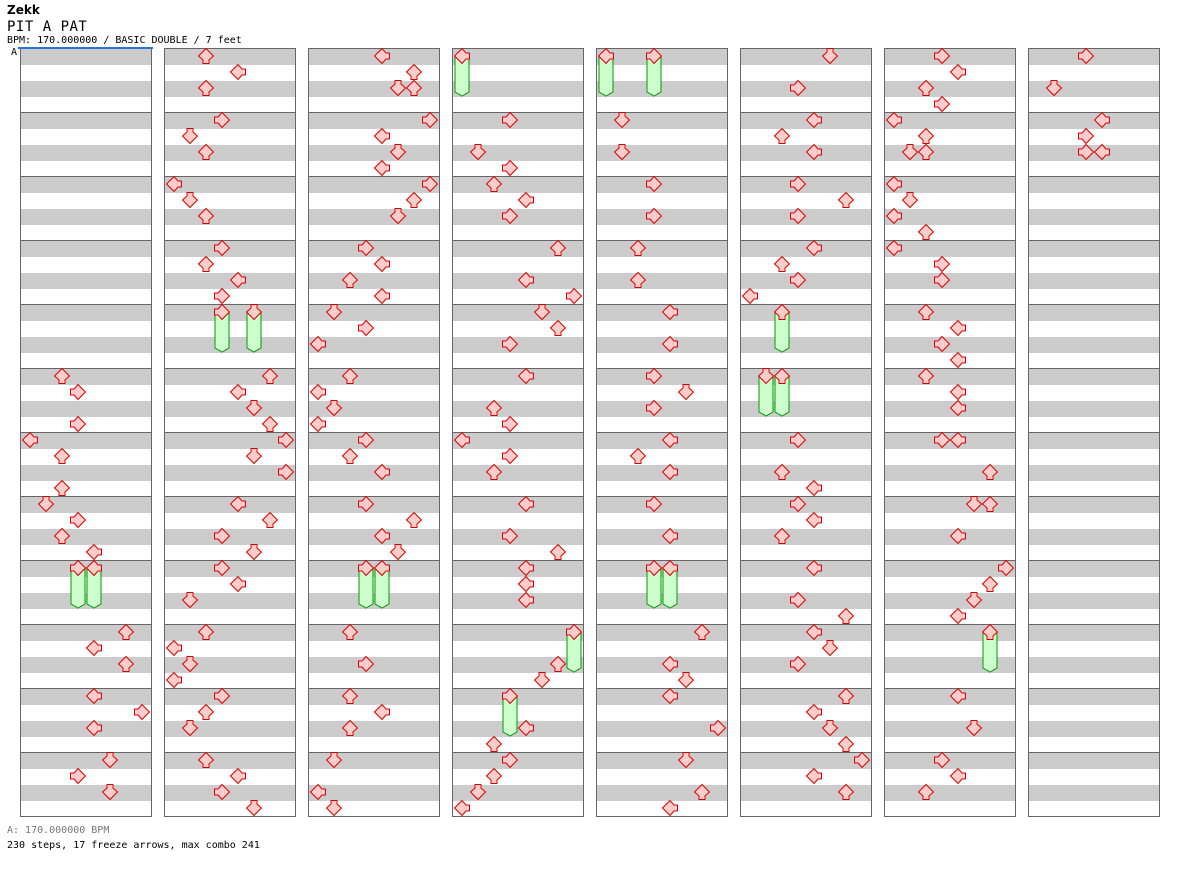 The height and width of the screenshot is (876, 1184). Describe the element at coordinates (23, 10) in the screenshot. I see `artist-name: Zekk` at that location.